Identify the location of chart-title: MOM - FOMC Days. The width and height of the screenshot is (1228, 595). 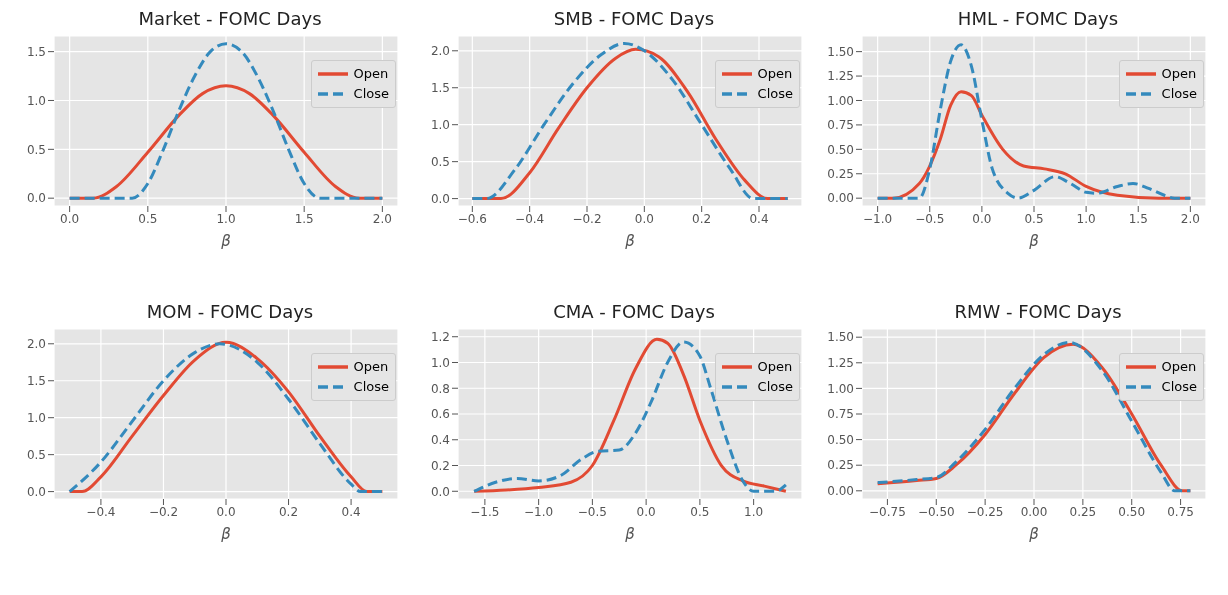
(230, 312).